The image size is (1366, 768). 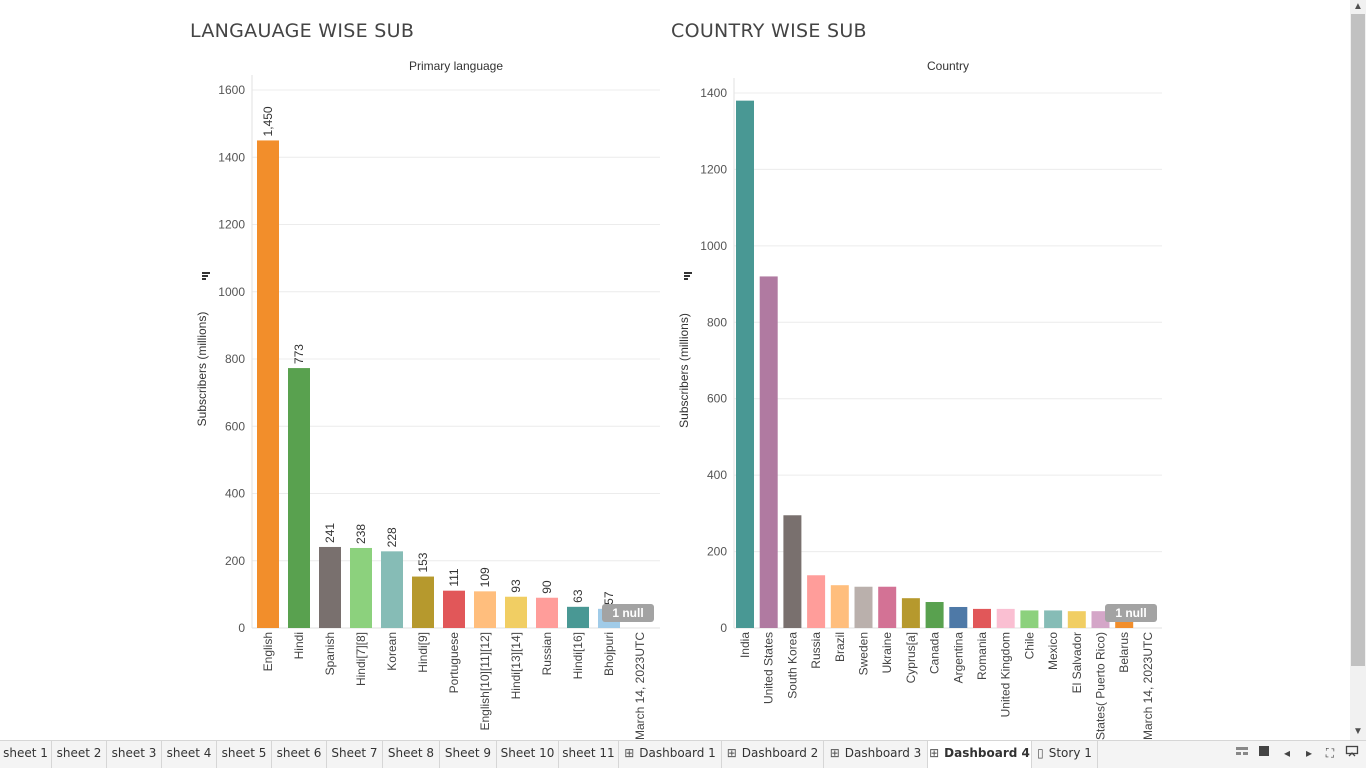 What do you see at coordinates (516, 586) in the screenshot?
I see `language-data-label: 93` at bounding box center [516, 586].